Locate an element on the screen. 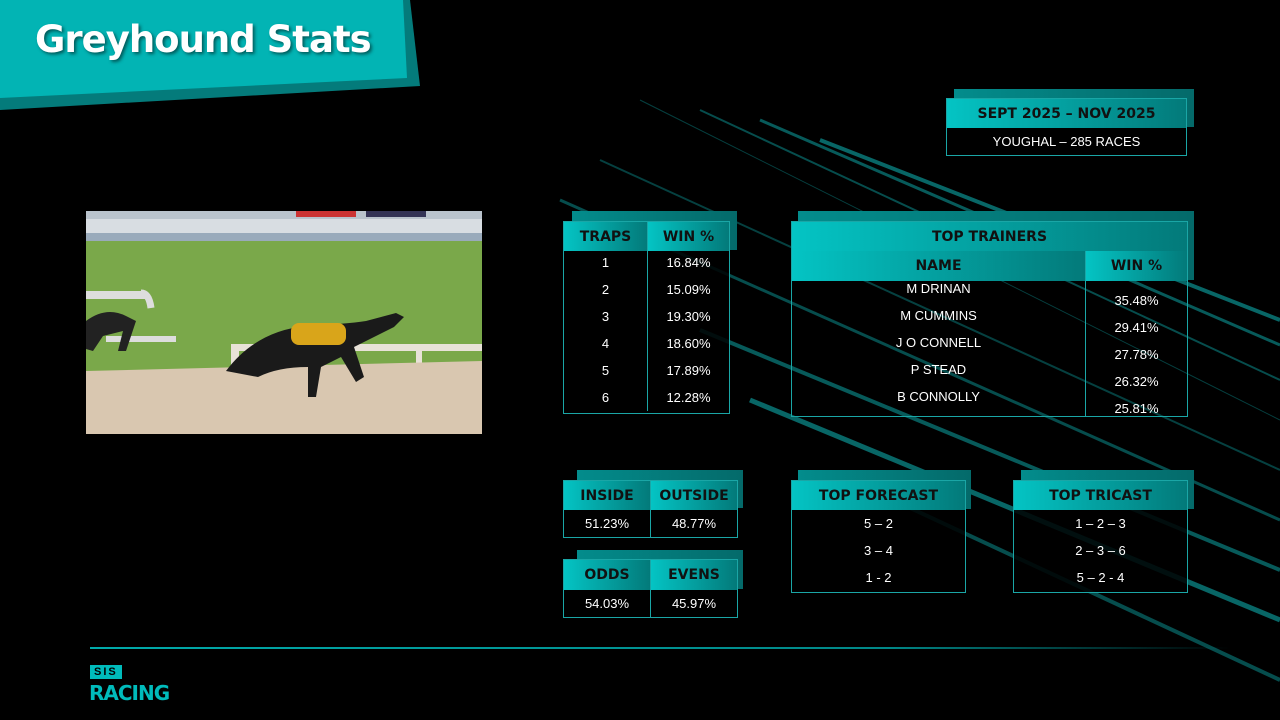  forecast-table: TOP FORECAST 5 – 2 3 – 4 1 - 2 is located at coordinates (878, 536).